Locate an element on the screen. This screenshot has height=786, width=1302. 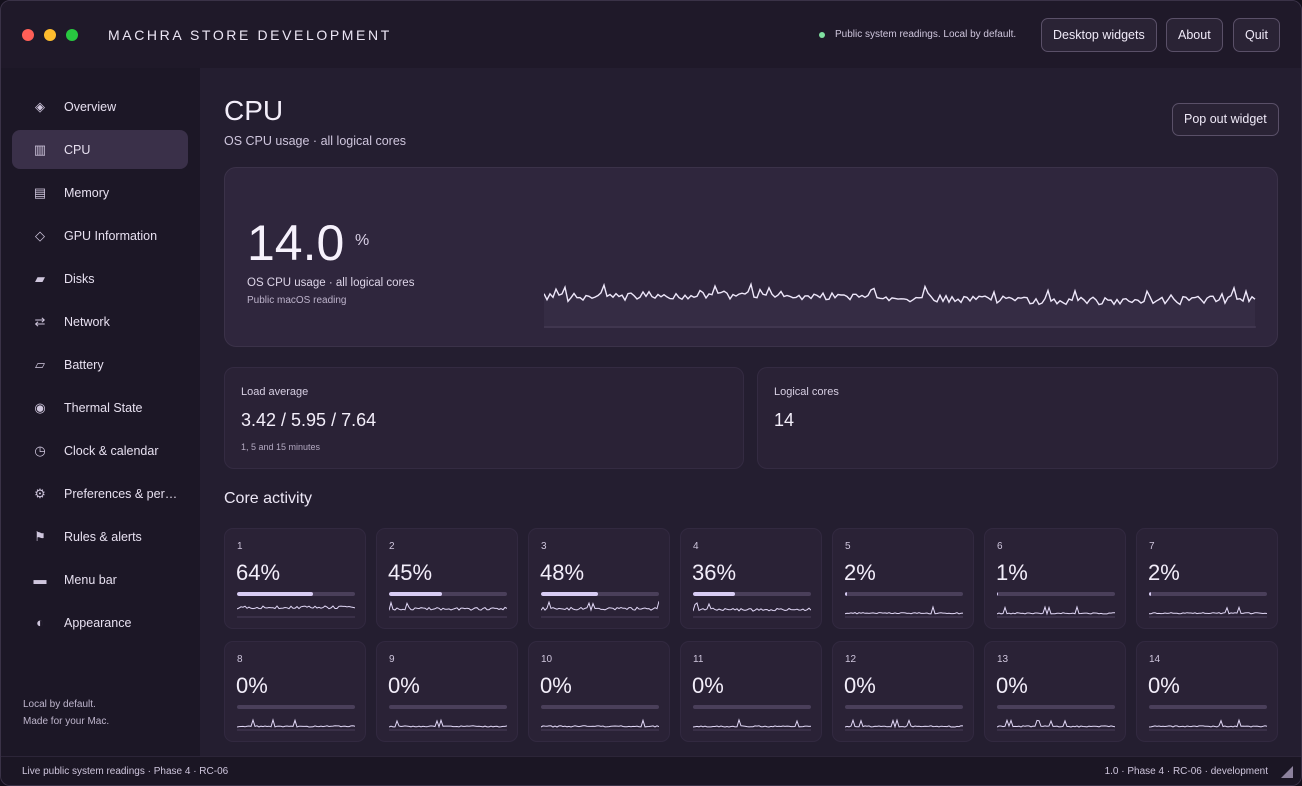
quit-button: Quit is located at coordinates (1256, 35).